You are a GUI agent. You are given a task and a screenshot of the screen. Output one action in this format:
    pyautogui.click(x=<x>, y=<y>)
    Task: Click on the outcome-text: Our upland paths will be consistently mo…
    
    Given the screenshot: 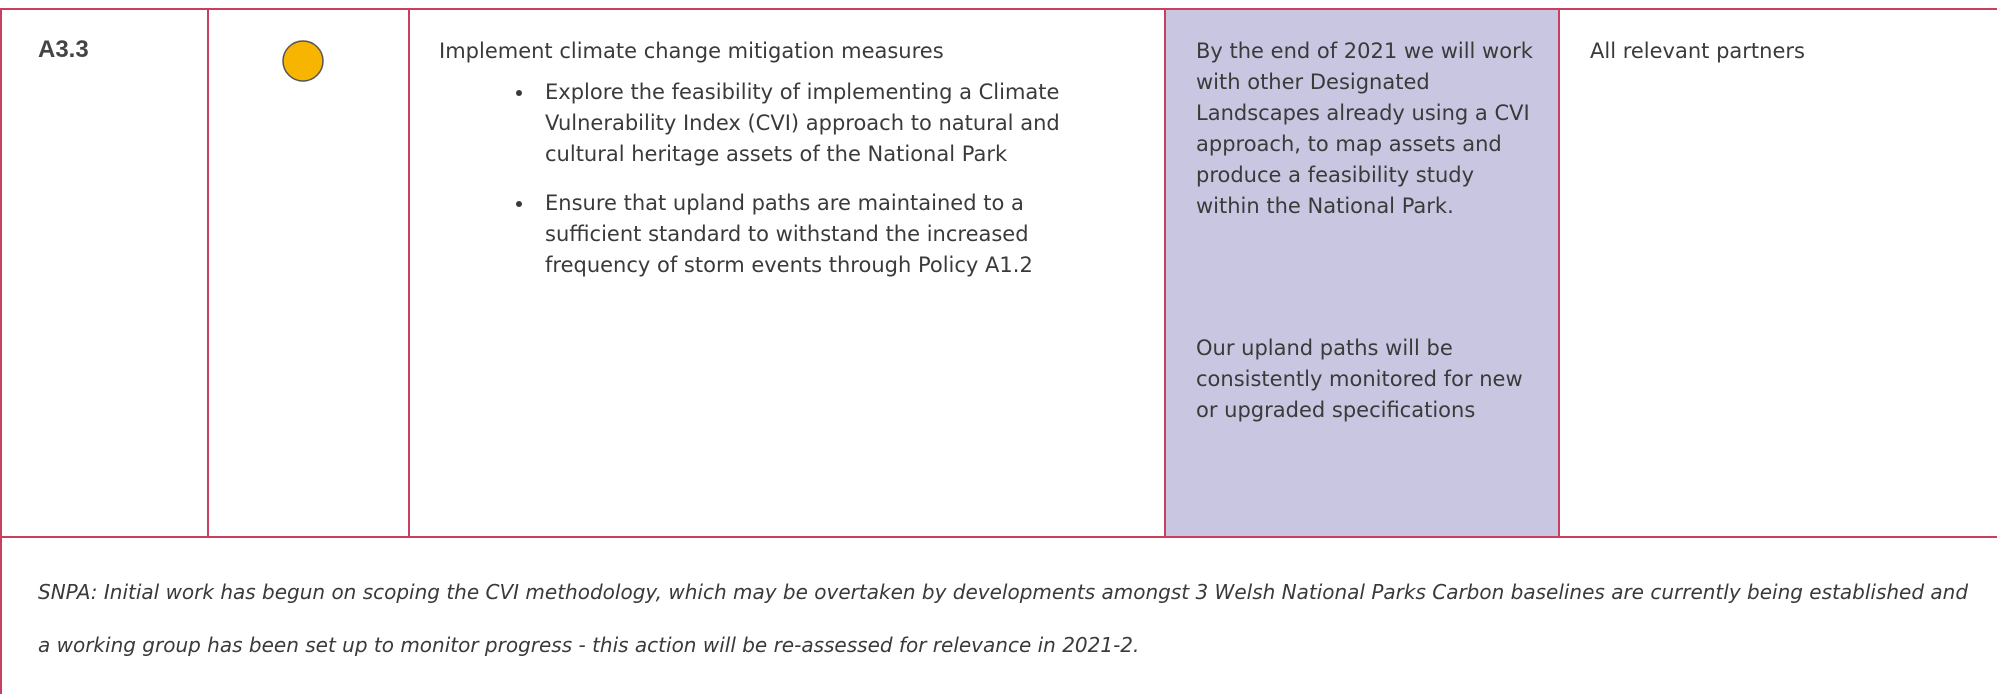 What is the action you would take?
    pyautogui.click(x=1359, y=379)
    